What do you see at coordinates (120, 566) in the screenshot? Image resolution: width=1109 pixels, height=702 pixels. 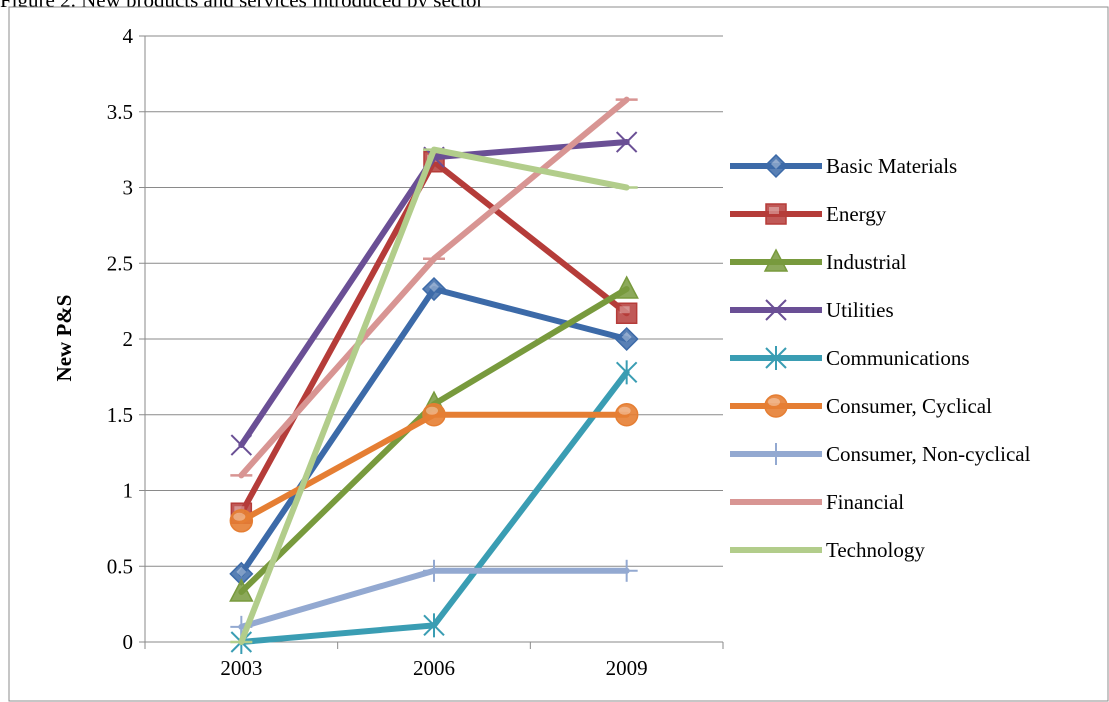 I see `y-tick-label: 0.5` at bounding box center [120, 566].